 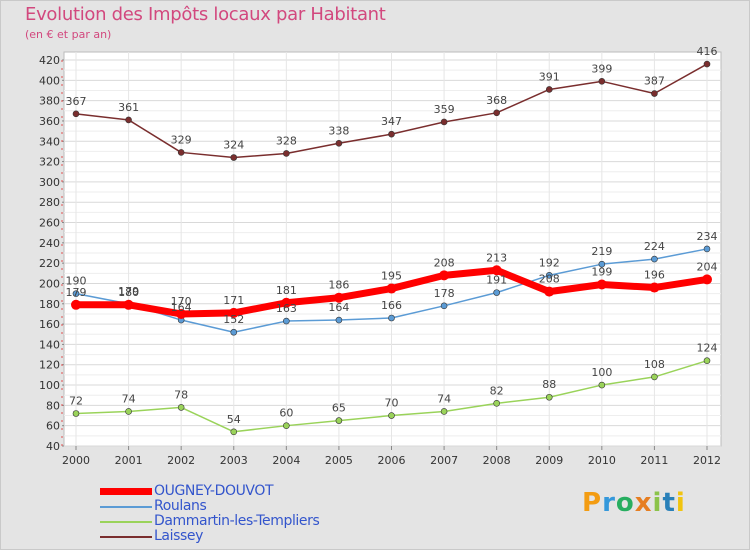 I want to click on logo-letter: P, so click(x=592, y=503).